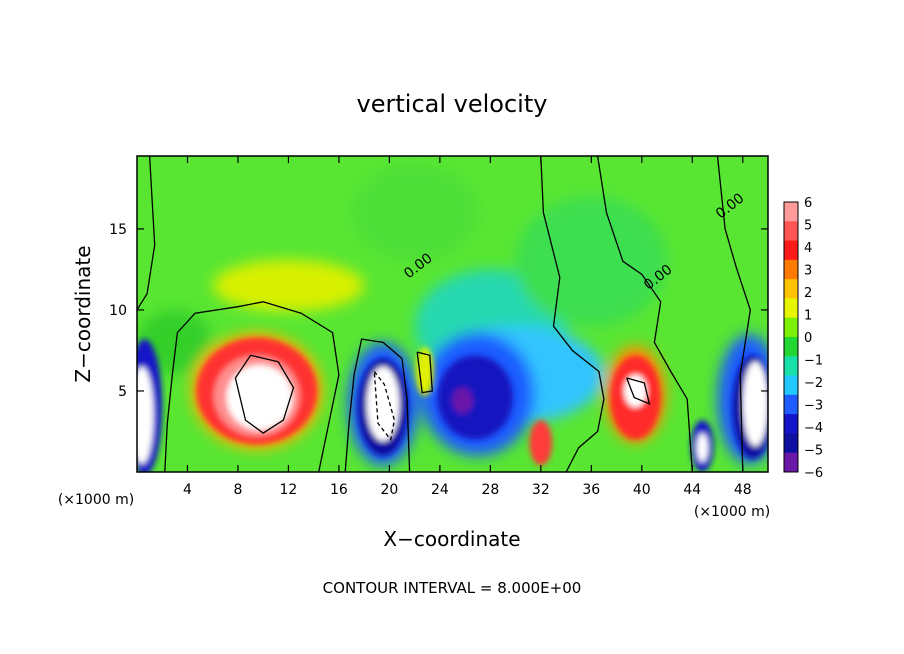 This screenshot has height=654, width=904. Describe the element at coordinates (462, 400) in the screenshot. I see `downdraft2-core` at that location.